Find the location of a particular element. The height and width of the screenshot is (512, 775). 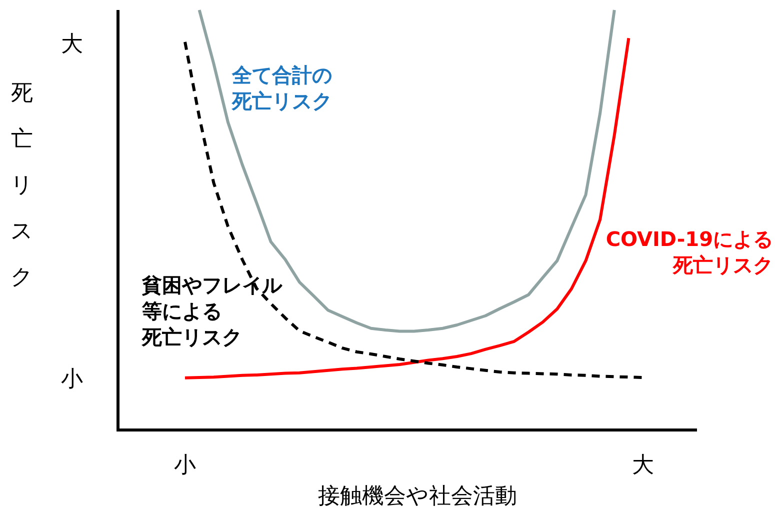

series-label: 全て合計の死亡リスク is located at coordinates (281, 88).